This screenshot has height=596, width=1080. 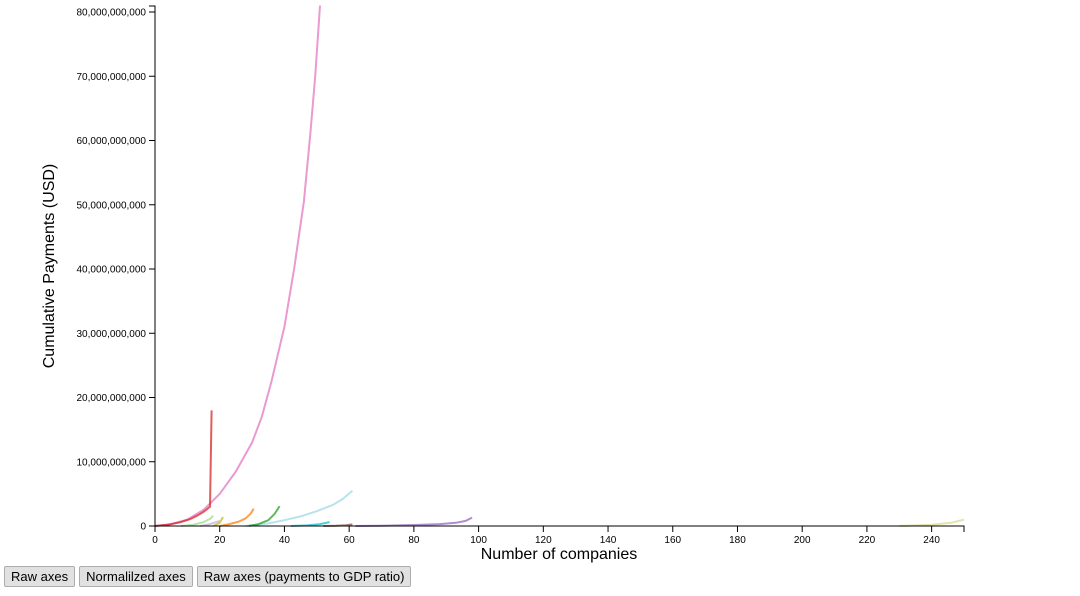 I want to click on x-tick-label: 240, so click(x=931, y=540).